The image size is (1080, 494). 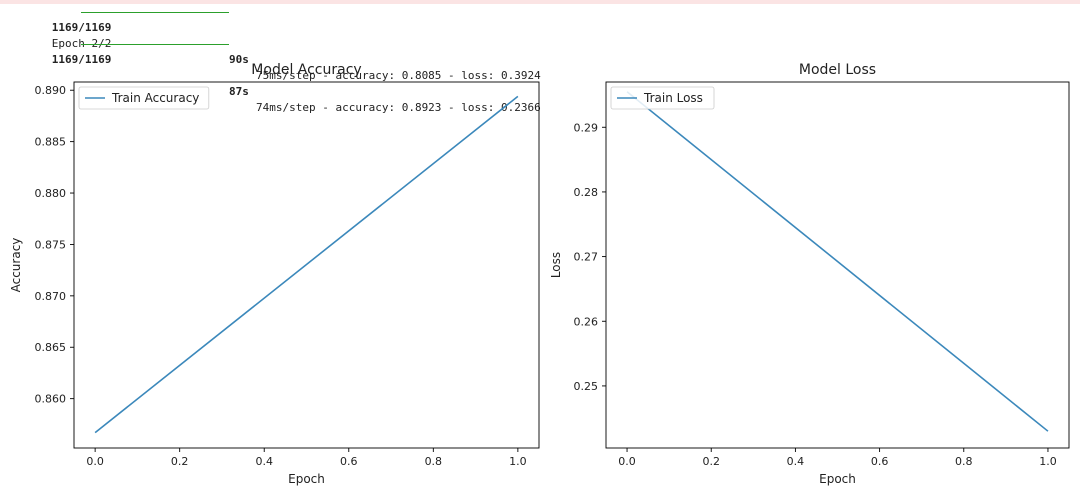 What do you see at coordinates (51, 399) in the screenshot?
I see `y-tick-label: 0.860` at bounding box center [51, 399].